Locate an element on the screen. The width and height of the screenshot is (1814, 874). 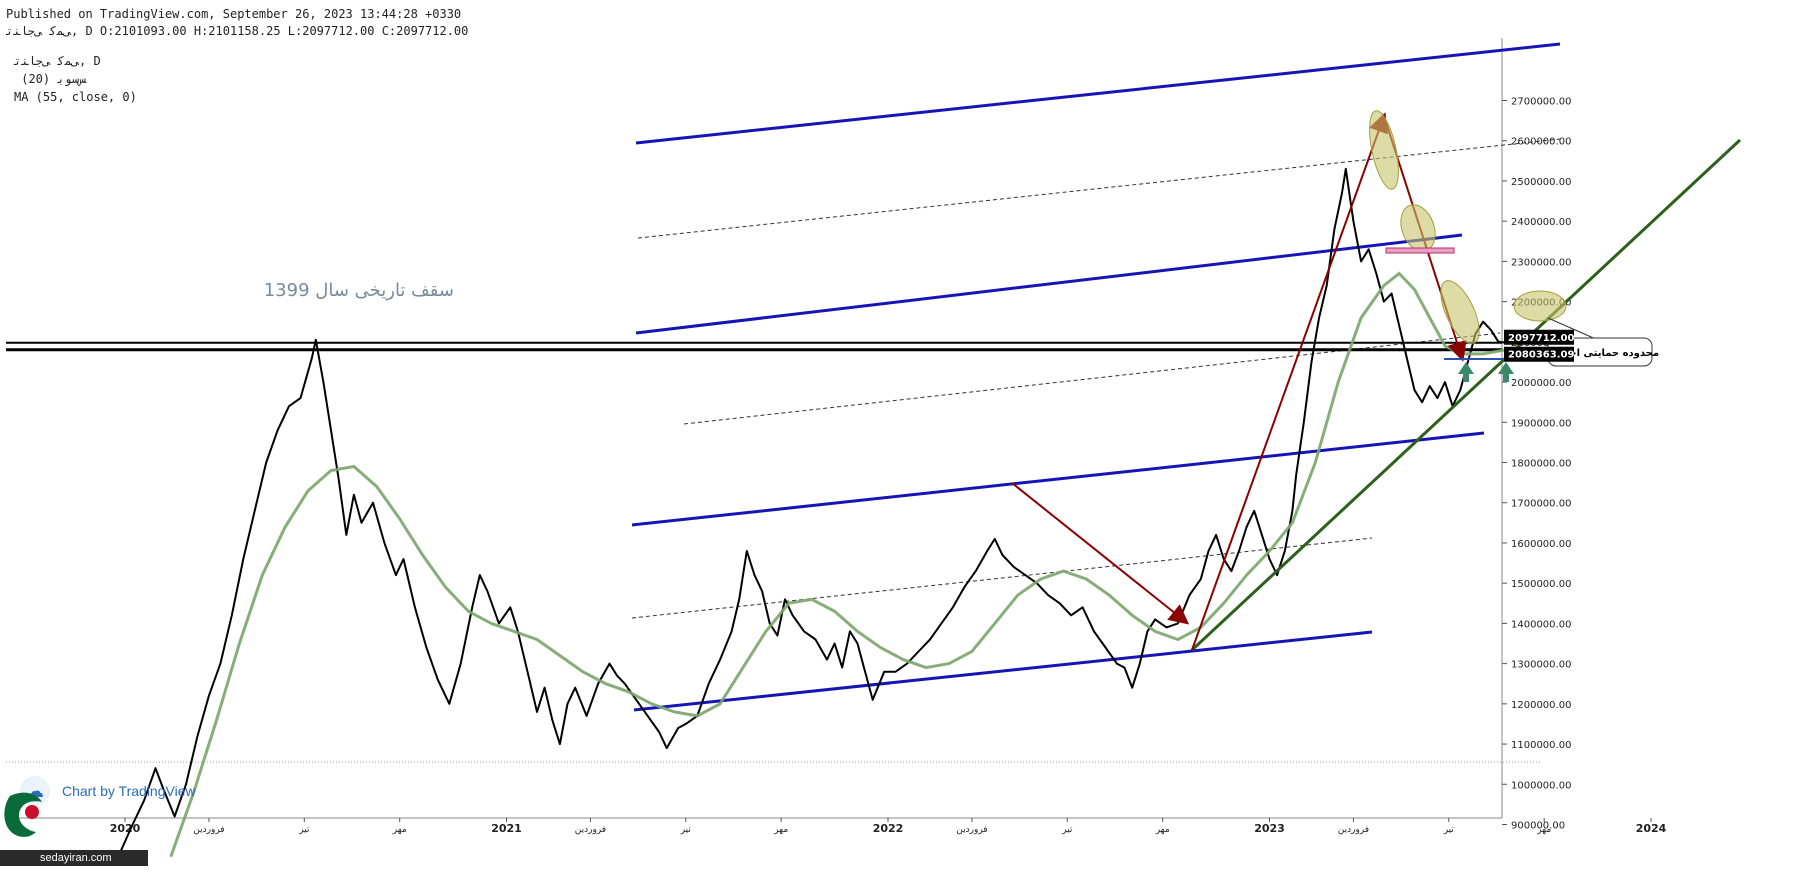
site-logo-icon is located at coordinates (23, 814).